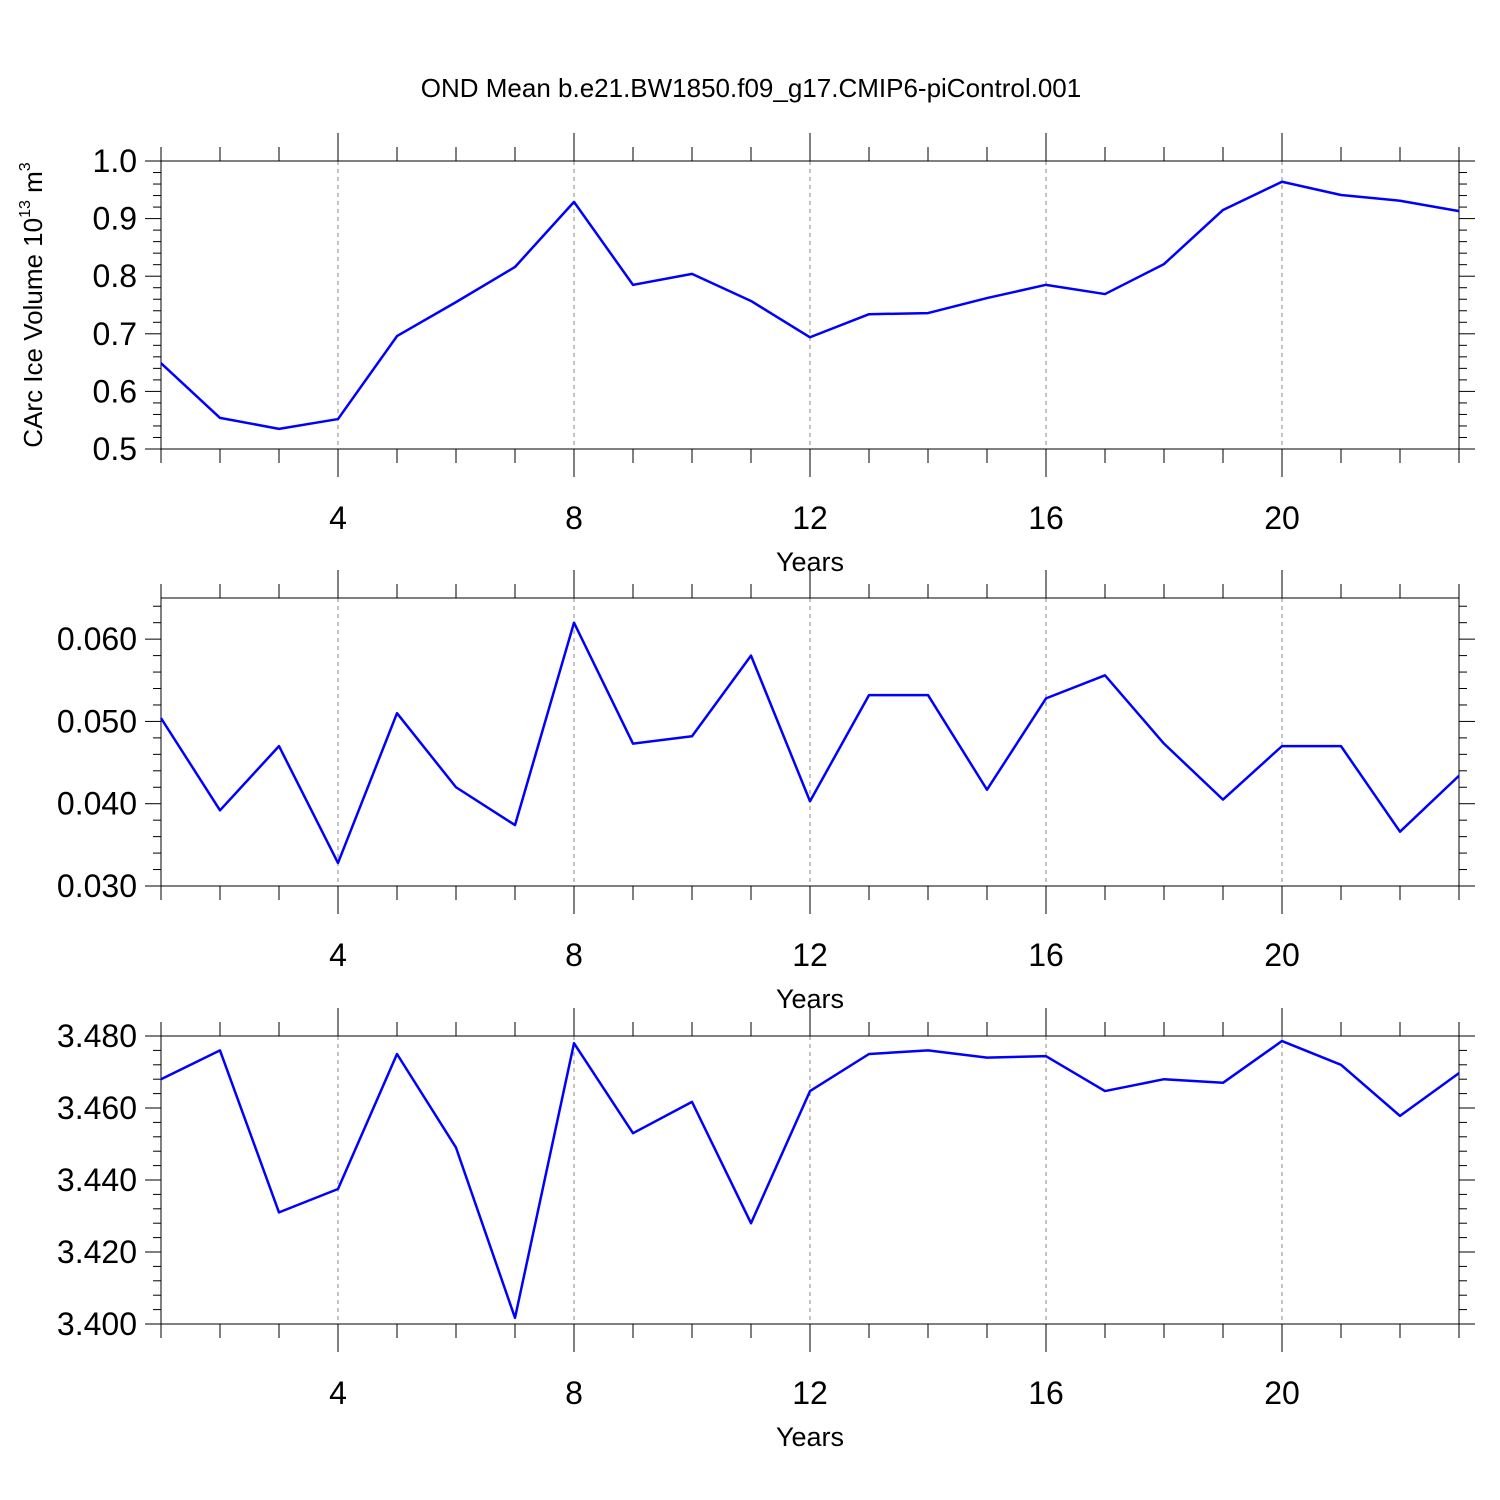  What do you see at coordinates (25, 209) in the screenshot?
I see `y-axis-label-part: 13` at bounding box center [25, 209].